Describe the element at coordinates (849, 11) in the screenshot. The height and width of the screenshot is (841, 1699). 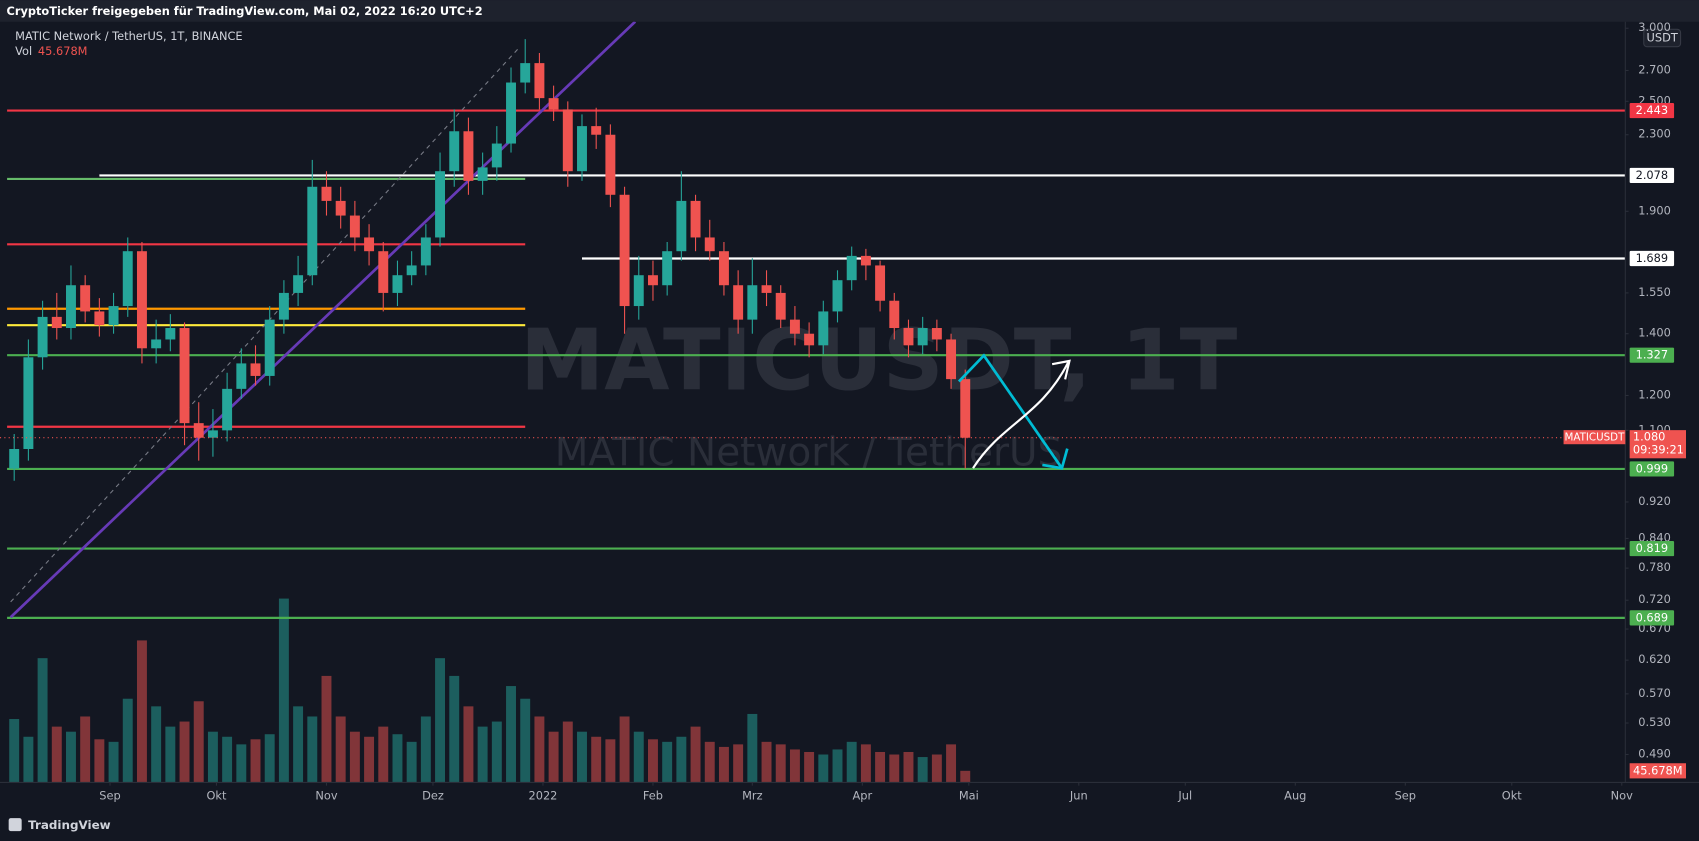
I see `header-bar` at that location.